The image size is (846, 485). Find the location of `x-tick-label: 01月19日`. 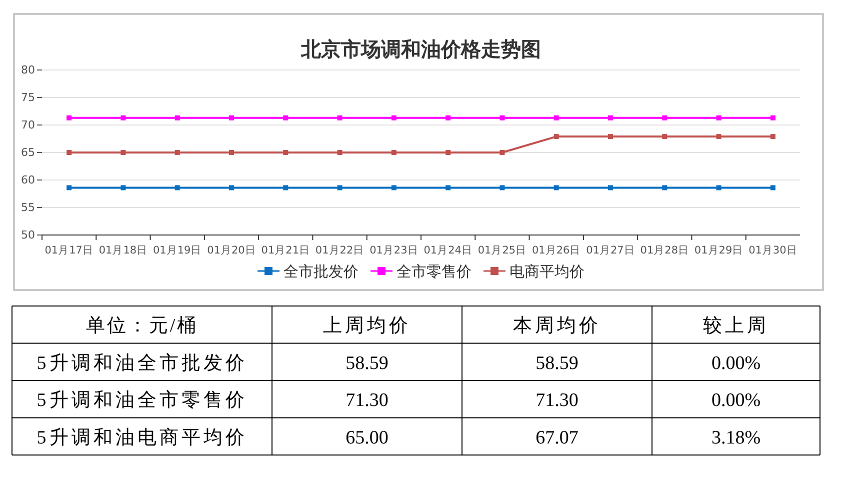

x-tick-label: 01月19日 is located at coordinates (177, 250).